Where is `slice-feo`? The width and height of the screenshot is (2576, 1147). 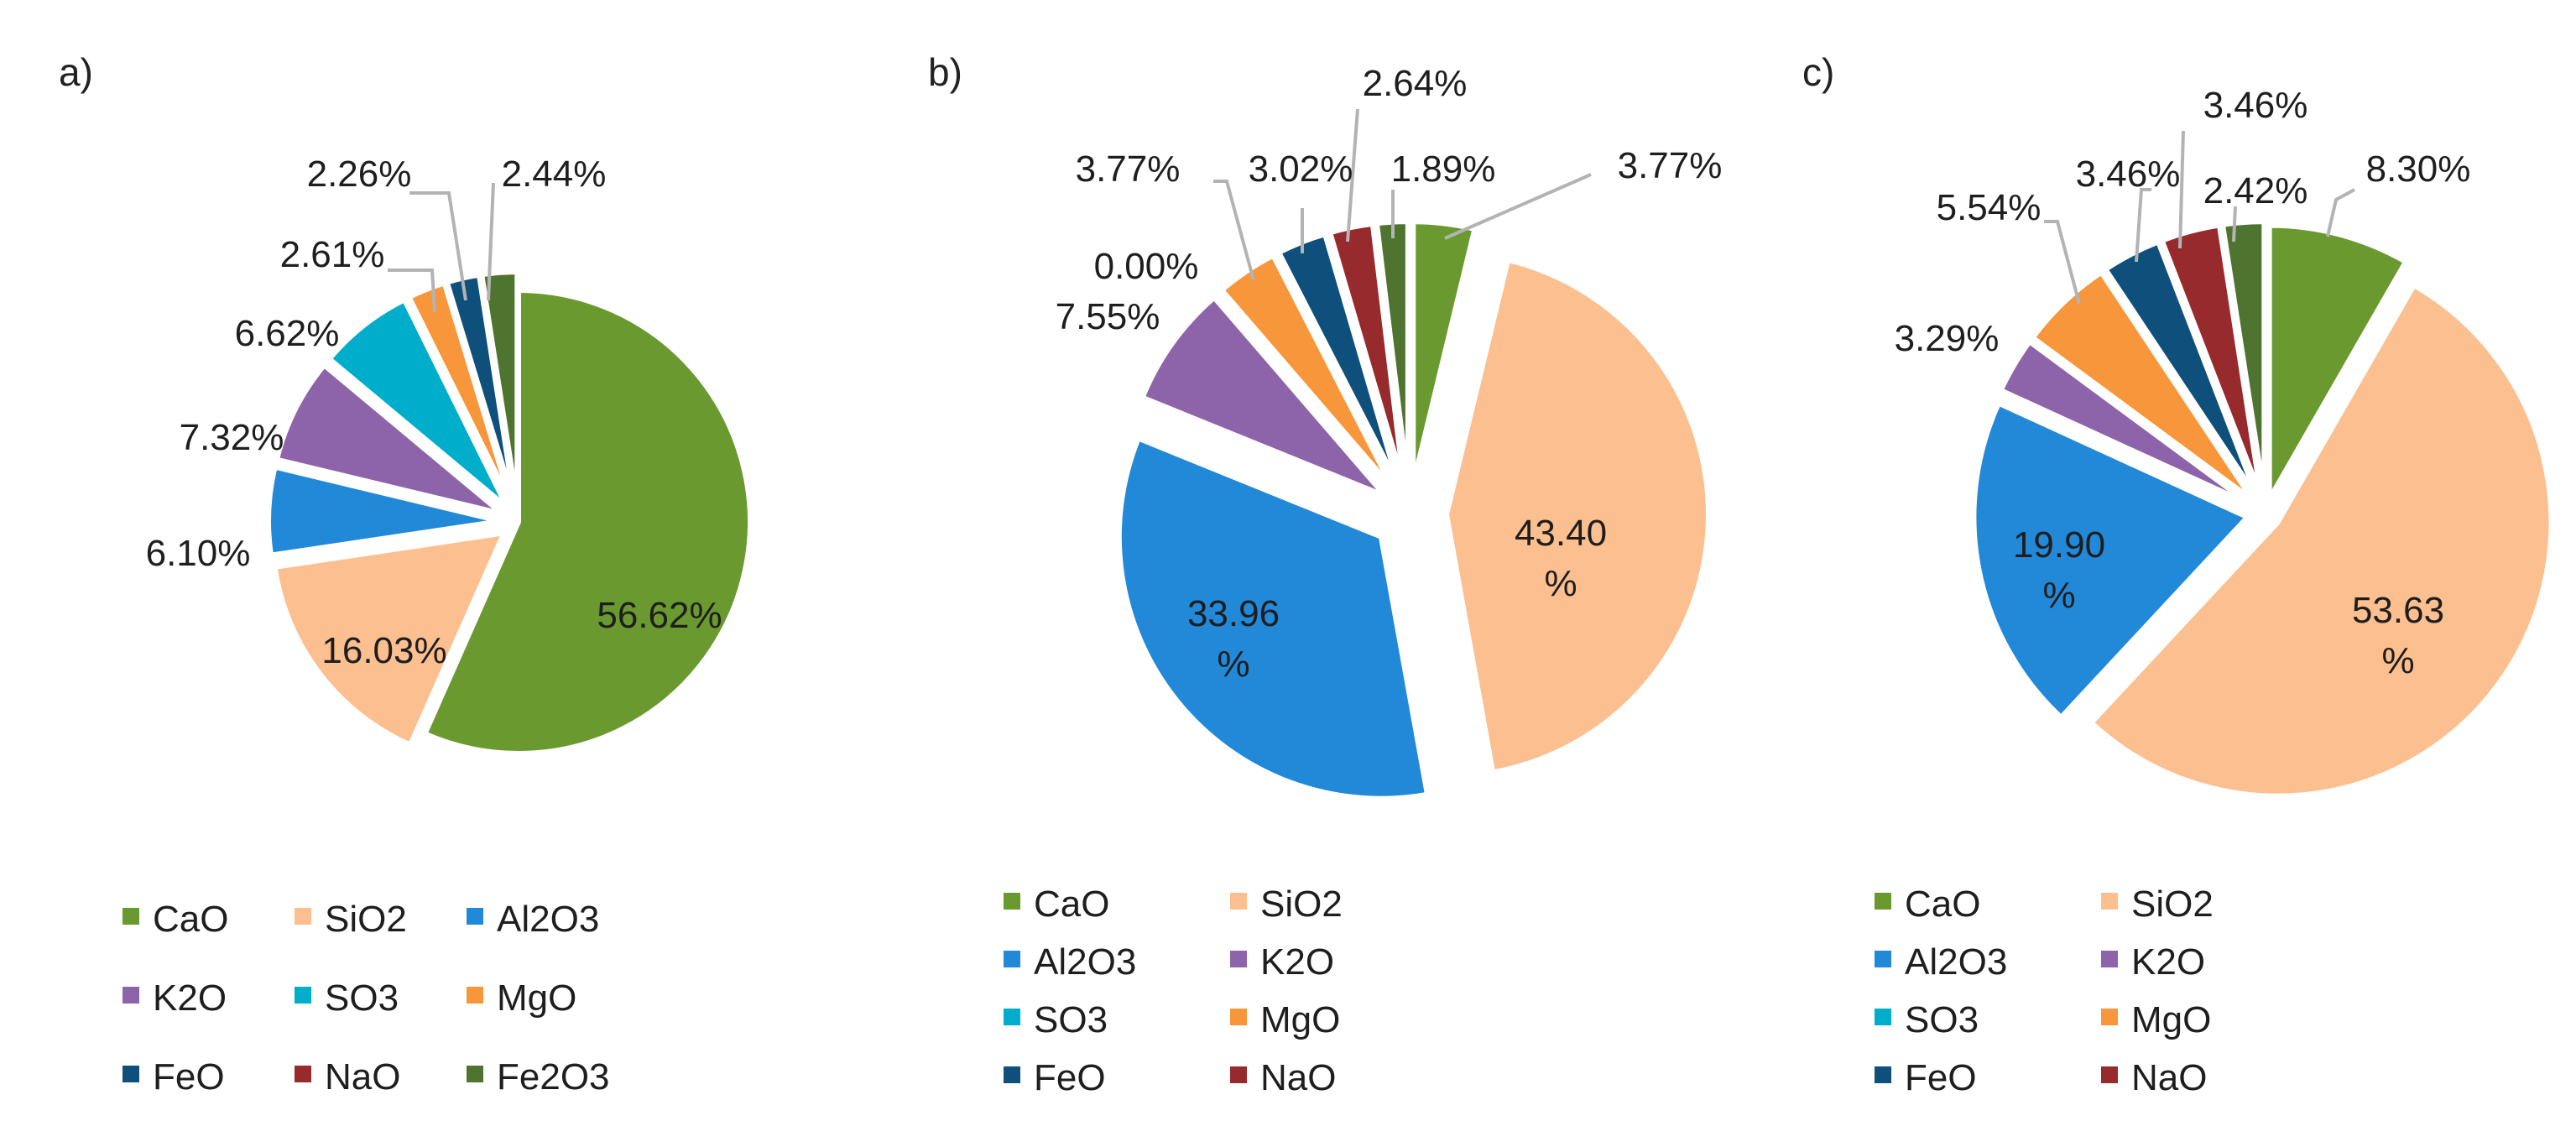
slice-feo is located at coordinates (2181, 369).